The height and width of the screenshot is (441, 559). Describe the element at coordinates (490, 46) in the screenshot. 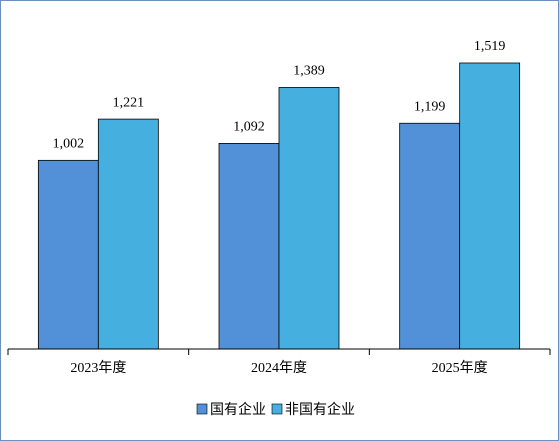

I see `data-label: 1,519` at that location.